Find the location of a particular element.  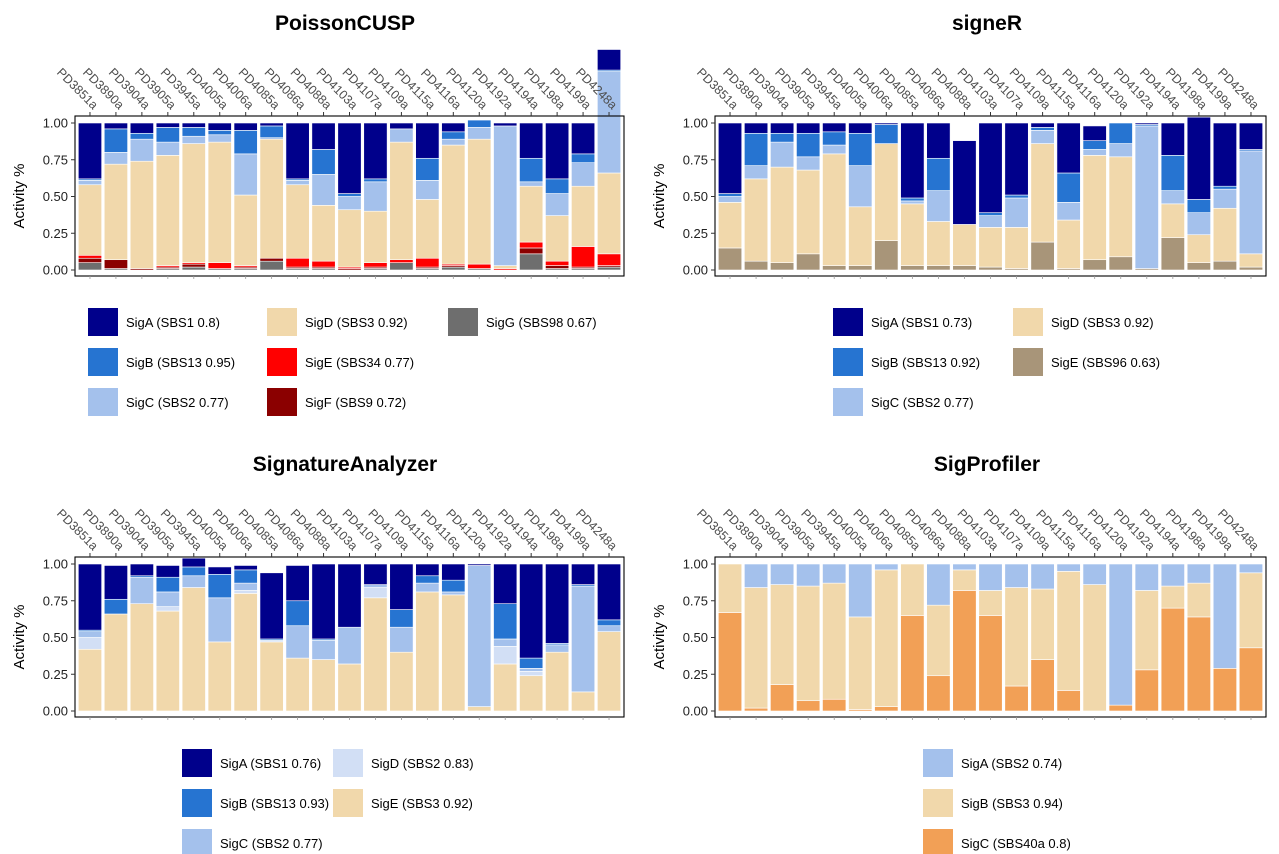

y-tick-label: 0.50 is located at coordinates (695, 637).